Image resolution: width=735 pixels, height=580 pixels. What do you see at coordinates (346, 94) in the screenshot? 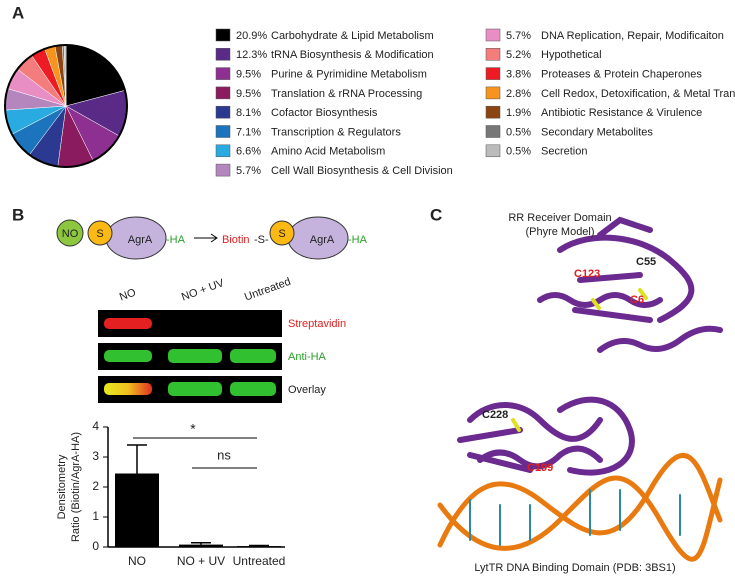
I see `legend-label: Translation & rRNA Processing` at bounding box center [346, 94].